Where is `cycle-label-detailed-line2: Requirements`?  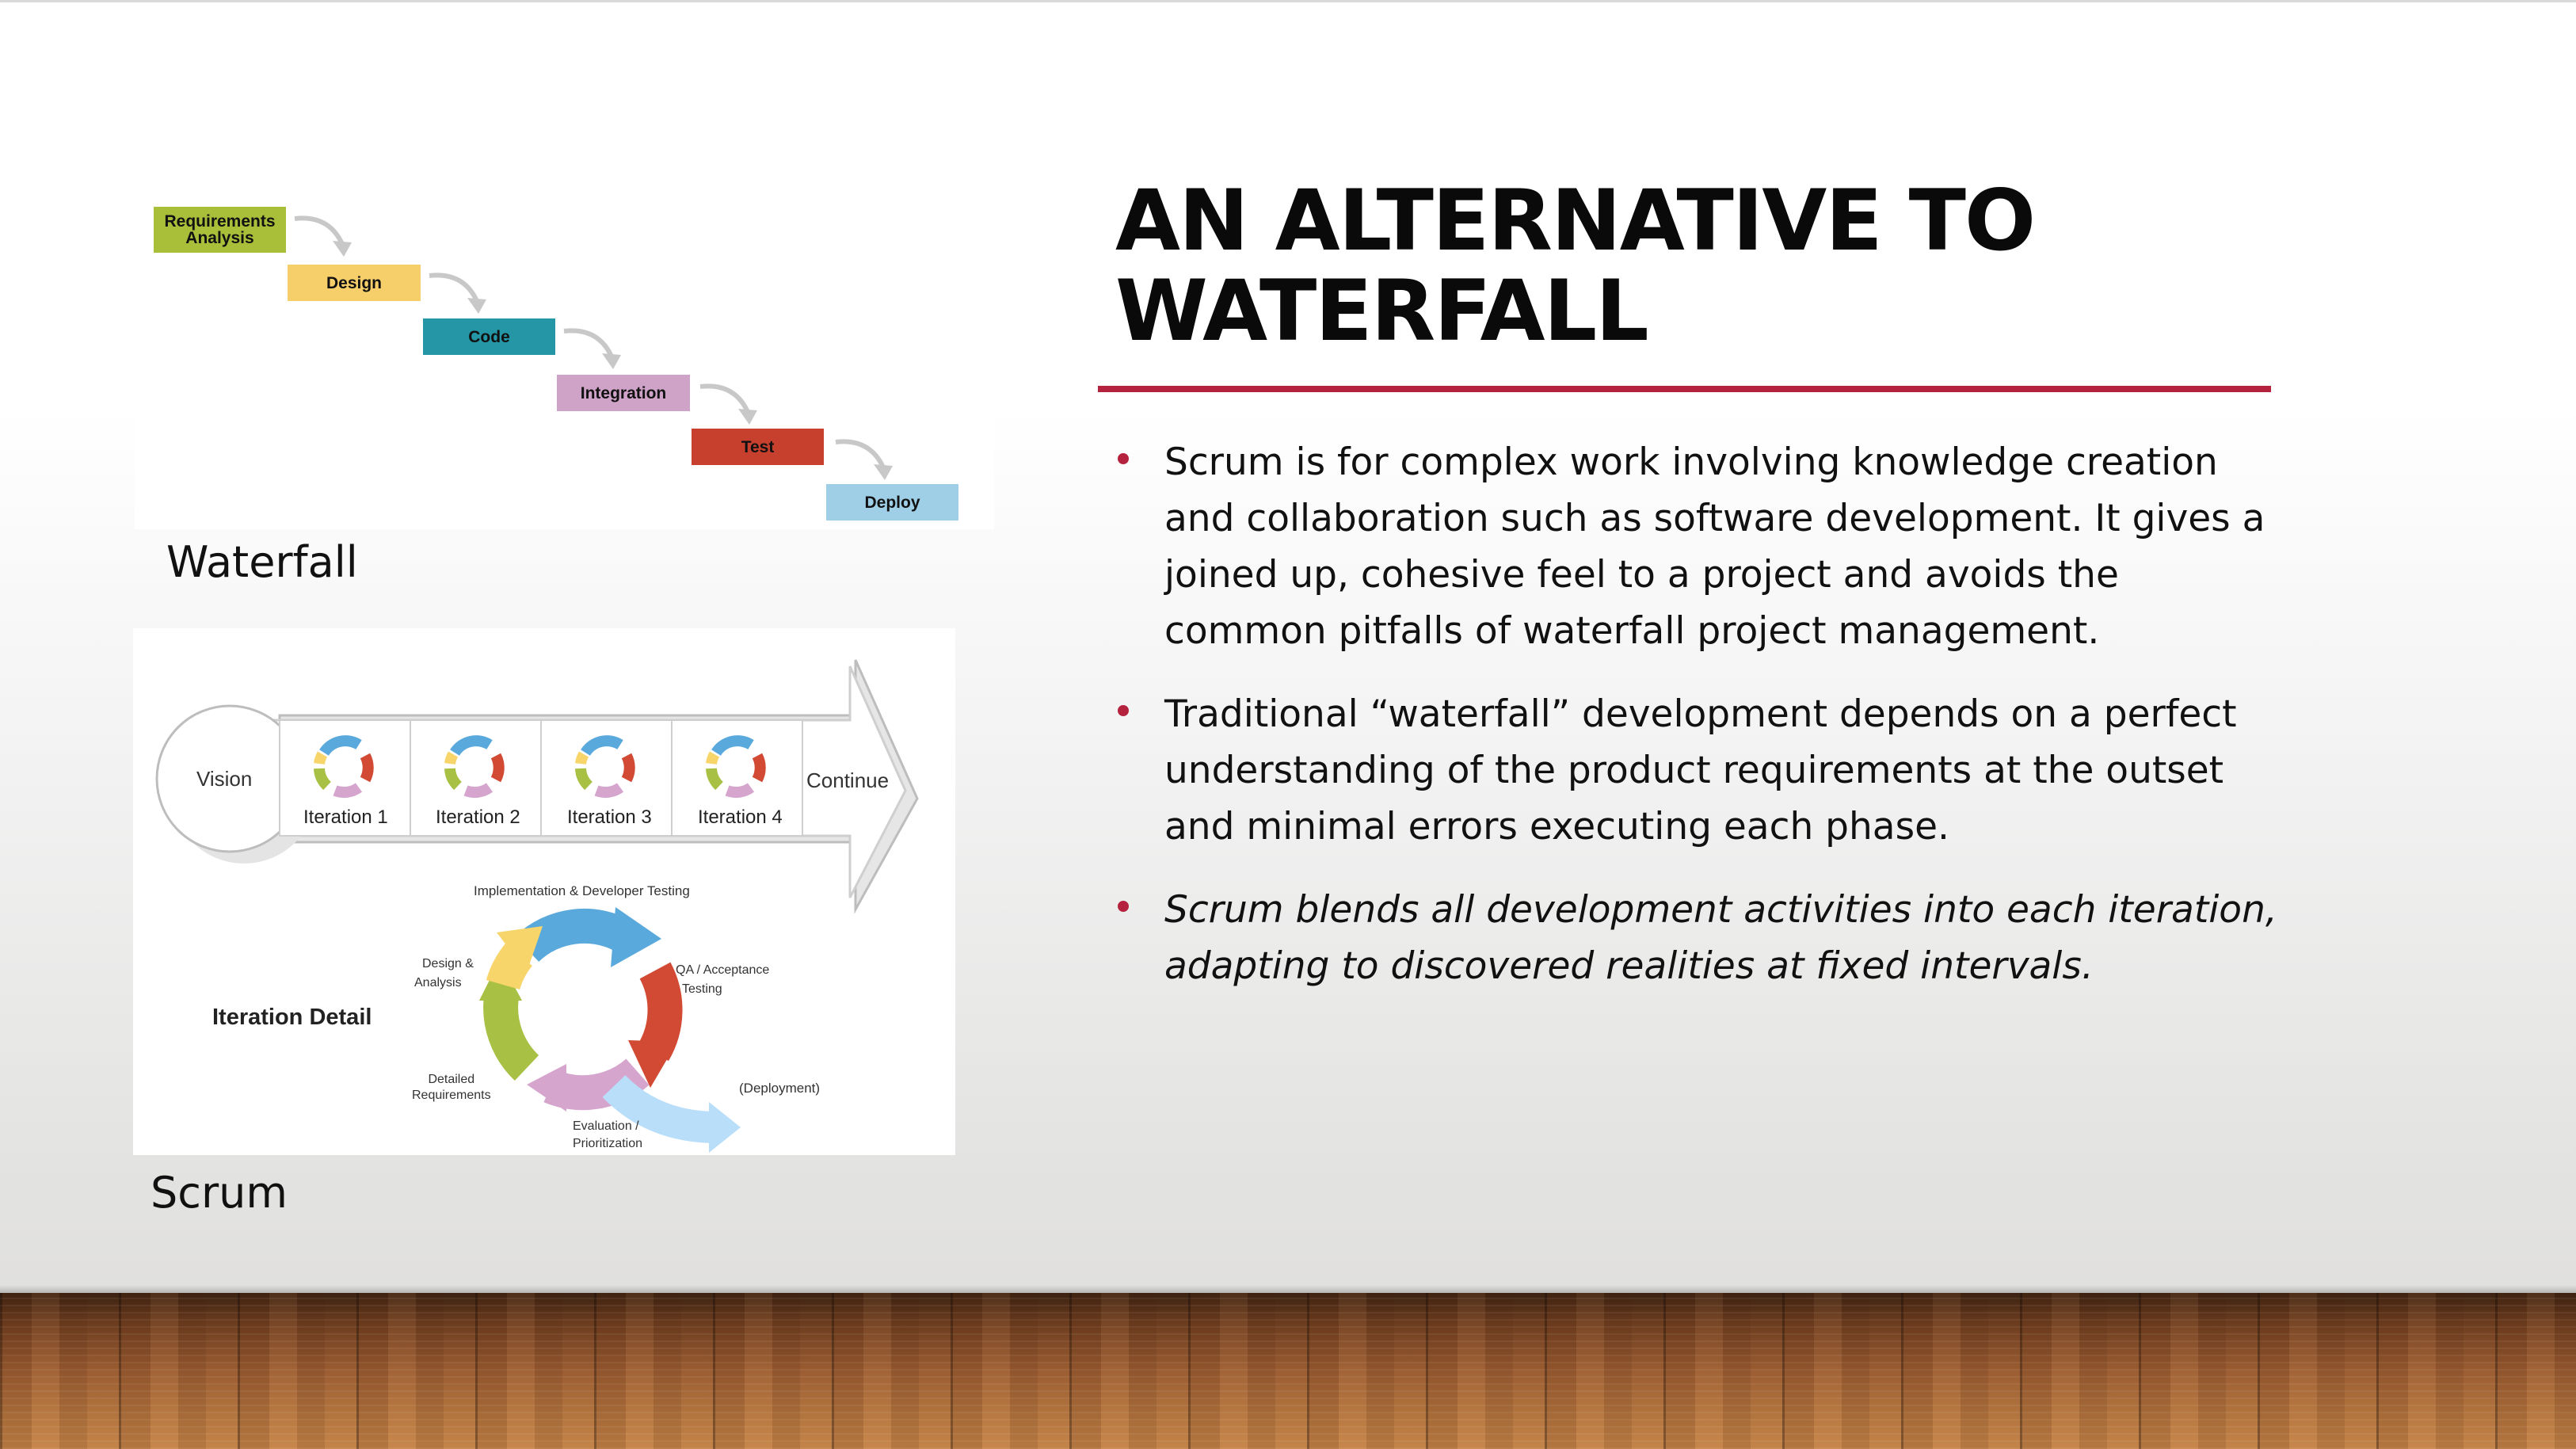
cycle-label-detailed-line2: Requirements is located at coordinates (451, 1095).